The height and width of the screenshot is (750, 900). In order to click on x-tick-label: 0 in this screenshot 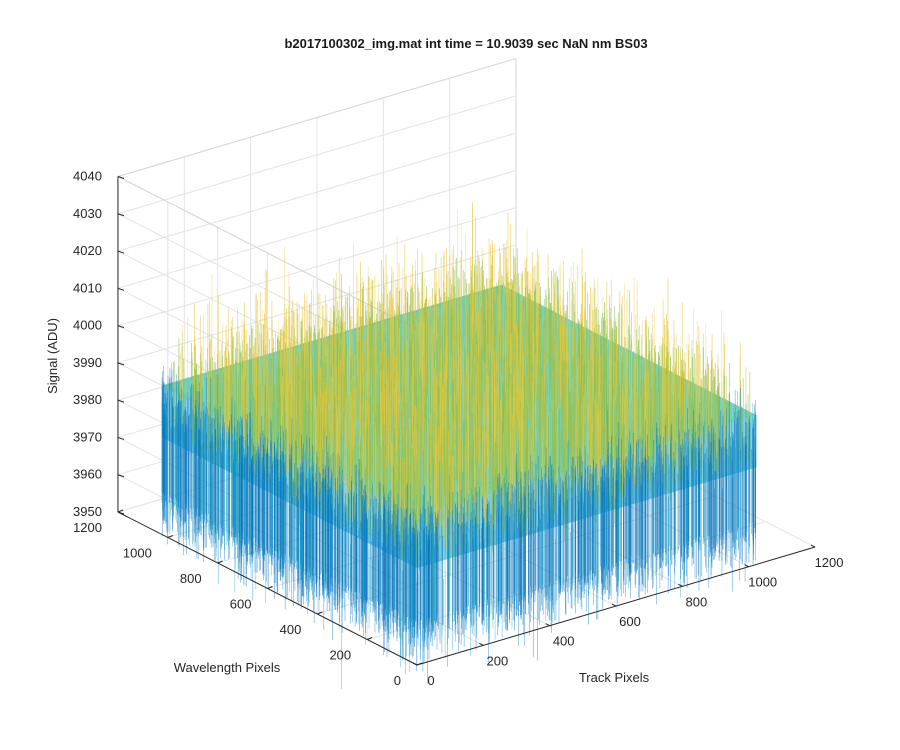, I will do `click(430, 680)`.